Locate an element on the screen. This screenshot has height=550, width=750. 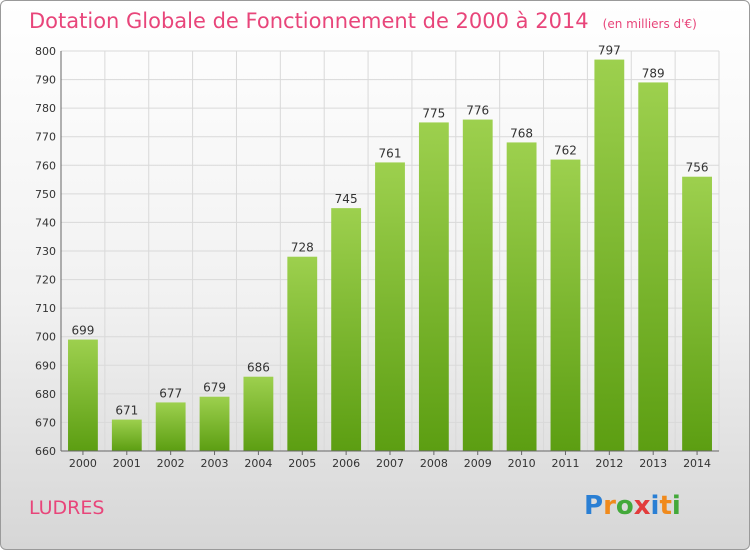
logo-letter: P is located at coordinates (594, 506).